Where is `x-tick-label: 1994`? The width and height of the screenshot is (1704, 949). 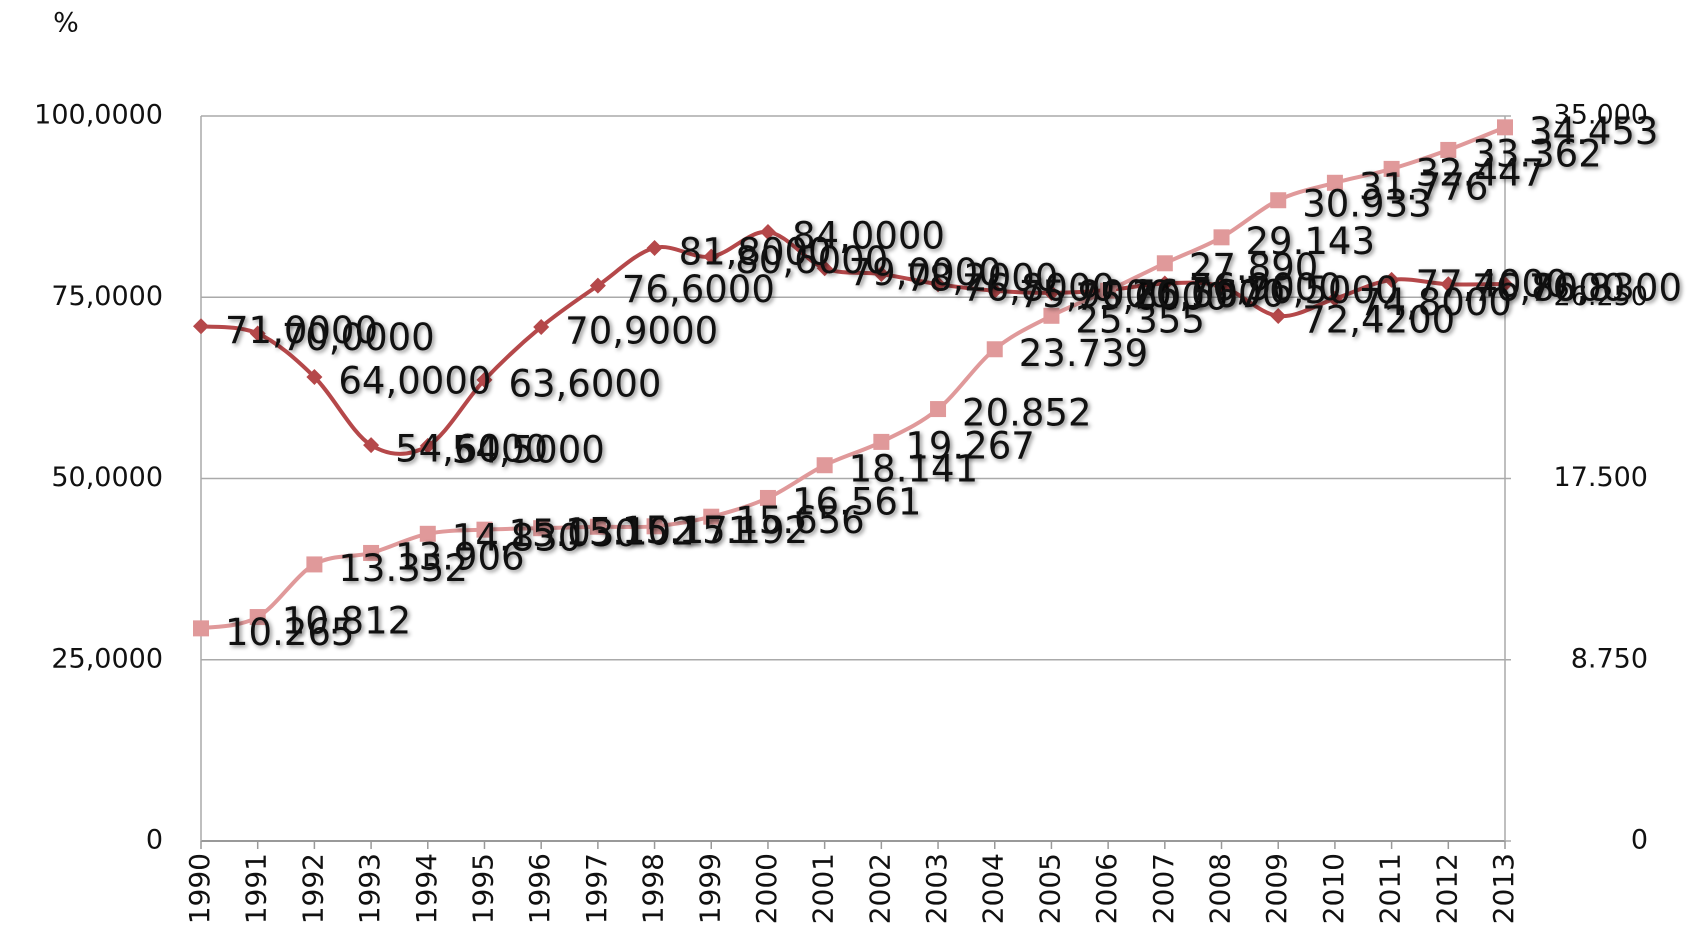
x-tick-label: 1994 is located at coordinates (426, 888).